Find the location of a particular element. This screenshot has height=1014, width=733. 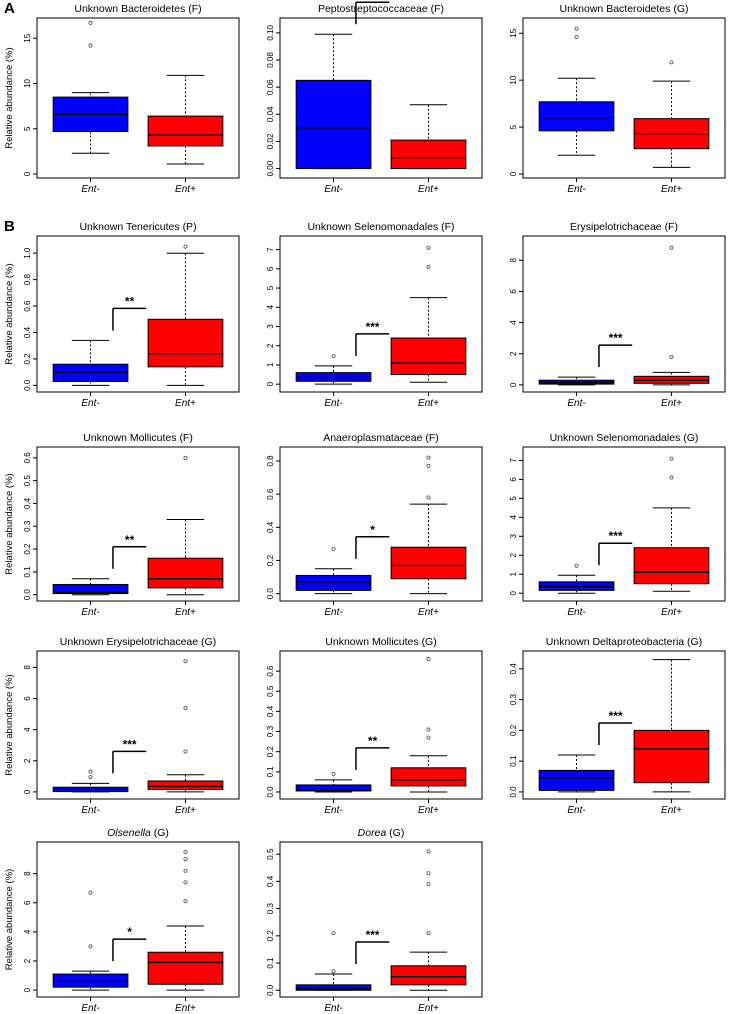

chart-title-name: Unknown Bacteroidetes is located at coordinates (129, 9).